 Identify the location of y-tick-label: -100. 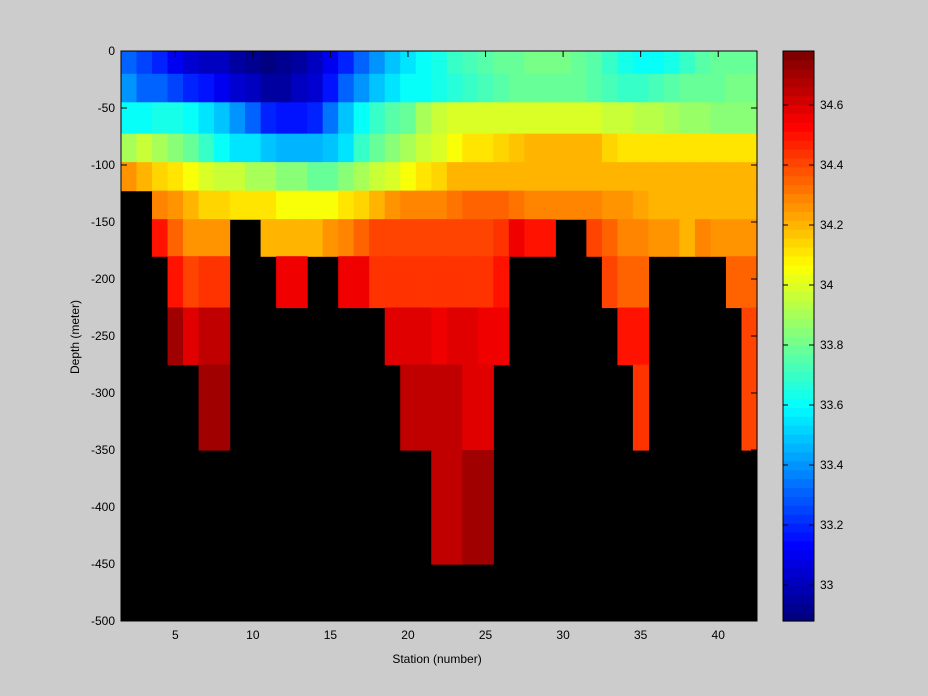
(103, 165).